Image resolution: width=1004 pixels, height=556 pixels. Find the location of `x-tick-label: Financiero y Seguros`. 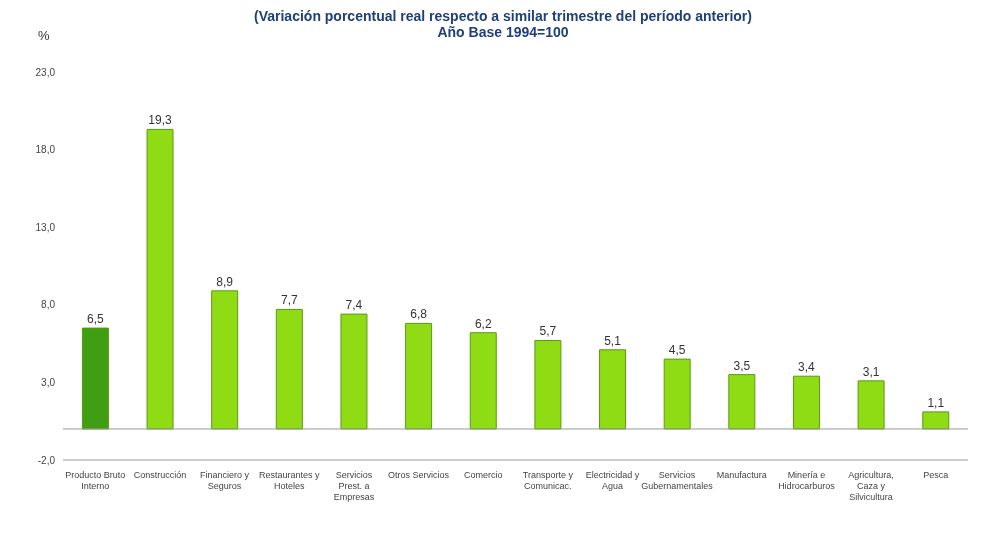

x-tick-label: Financiero y Seguros is located at coordinates (225, 480).